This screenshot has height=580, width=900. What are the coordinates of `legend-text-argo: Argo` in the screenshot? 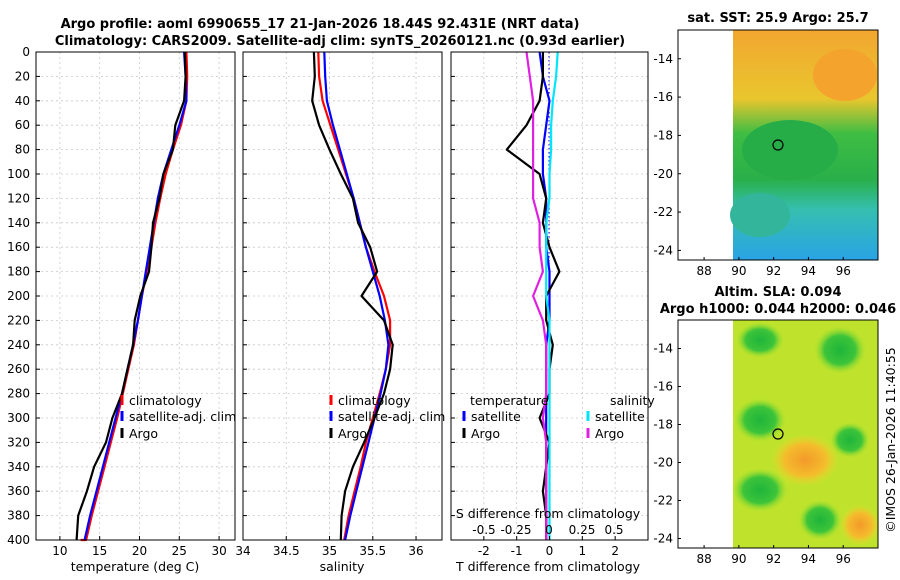 It's located at (352, 433).